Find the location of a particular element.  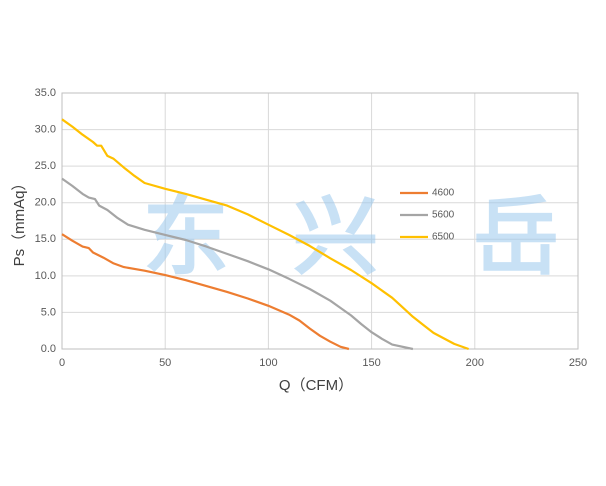

watermark: 东 is located at coordinates (186, 238).